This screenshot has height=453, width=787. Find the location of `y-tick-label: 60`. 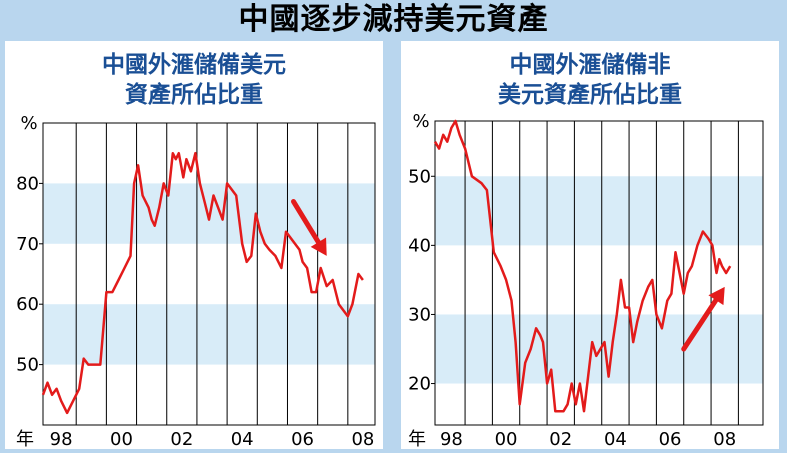

y-tick-label: 60 is located at coordinates (27, 304).